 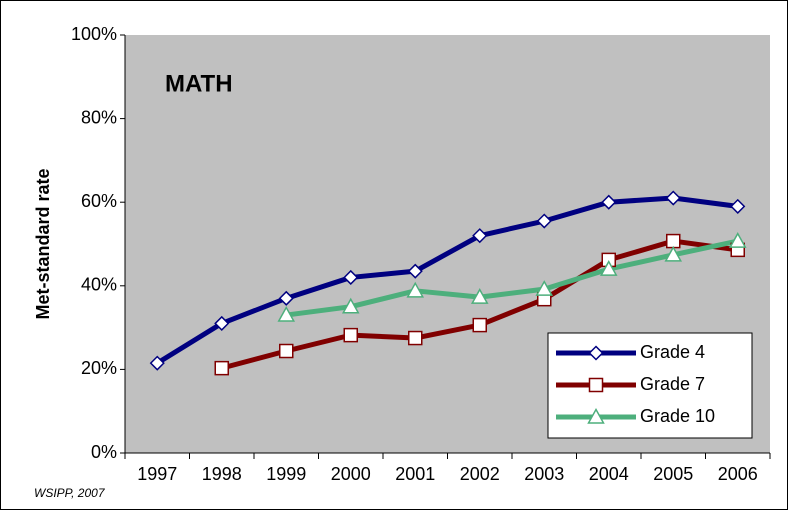 What do you see at coordinates (738, 474) in the screenshot?
I see `x-tick-label: 2006` at bounding box center [738, 474].